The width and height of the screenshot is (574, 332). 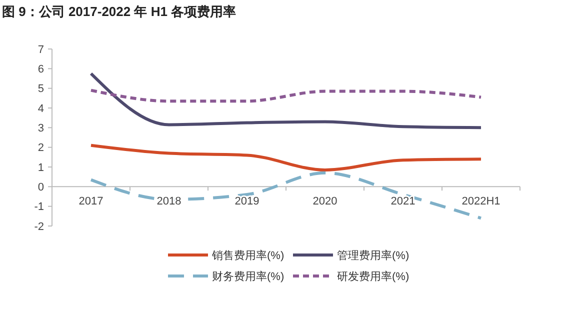 I want to click on y-tick-label: 7, so click(x=41, y=50).